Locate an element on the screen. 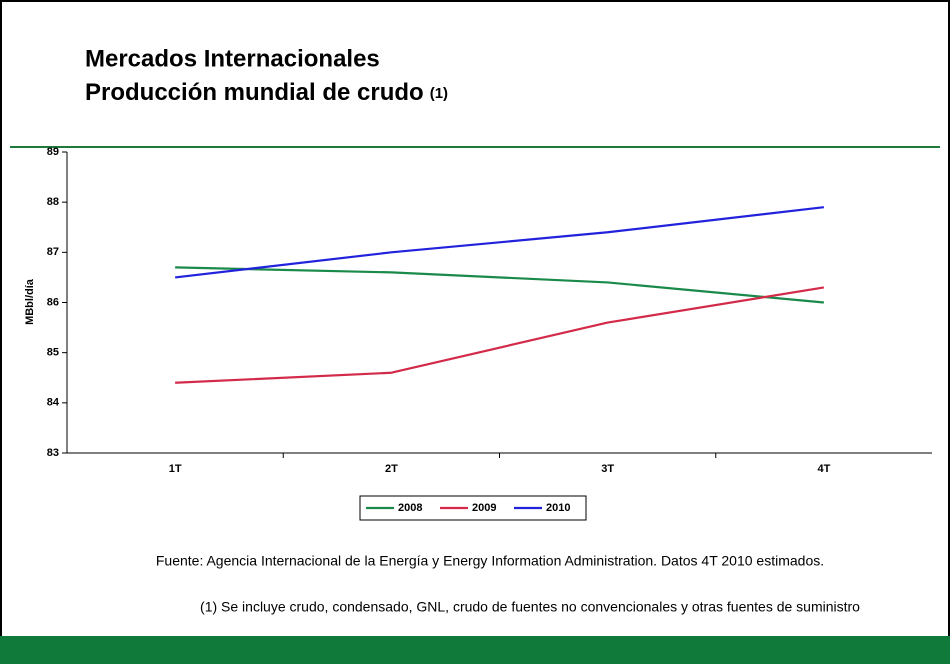 Image resolution: width=950 pixels, height=664 pixels. subtitle-text: Producción mundial de crudo is located at coordinates (254, 92).